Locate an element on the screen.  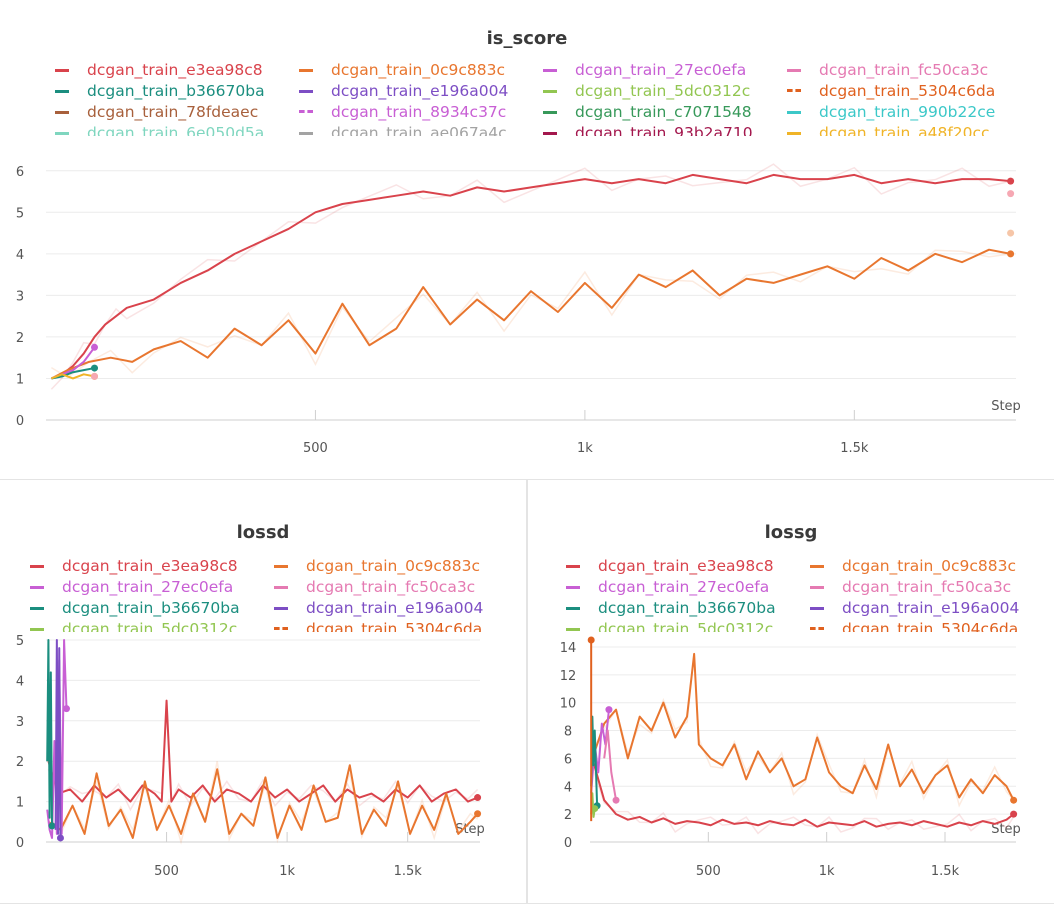
is-score-title: is_score is located at coordinates (527, 38).